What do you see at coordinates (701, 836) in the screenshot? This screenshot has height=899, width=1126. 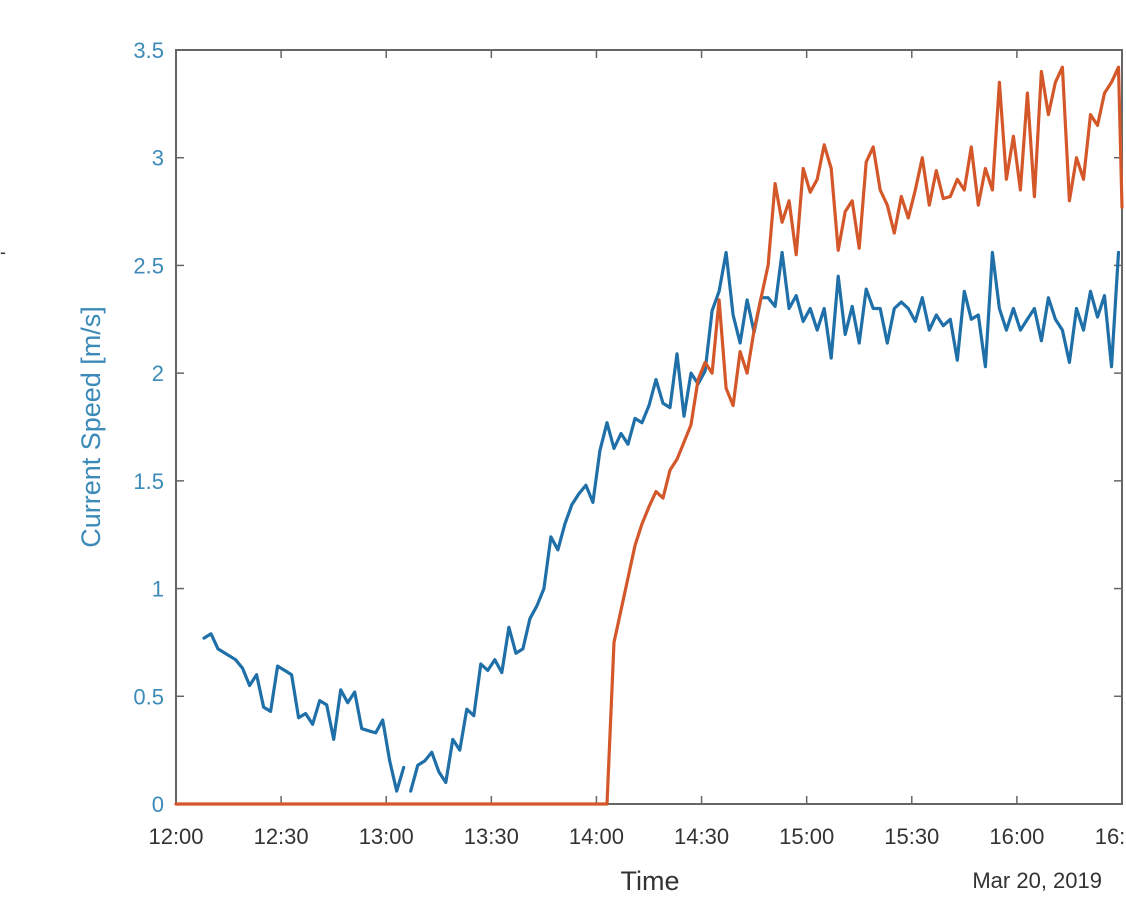 I see `x-tick-label: 14:30` at bounding box center [701, 836].